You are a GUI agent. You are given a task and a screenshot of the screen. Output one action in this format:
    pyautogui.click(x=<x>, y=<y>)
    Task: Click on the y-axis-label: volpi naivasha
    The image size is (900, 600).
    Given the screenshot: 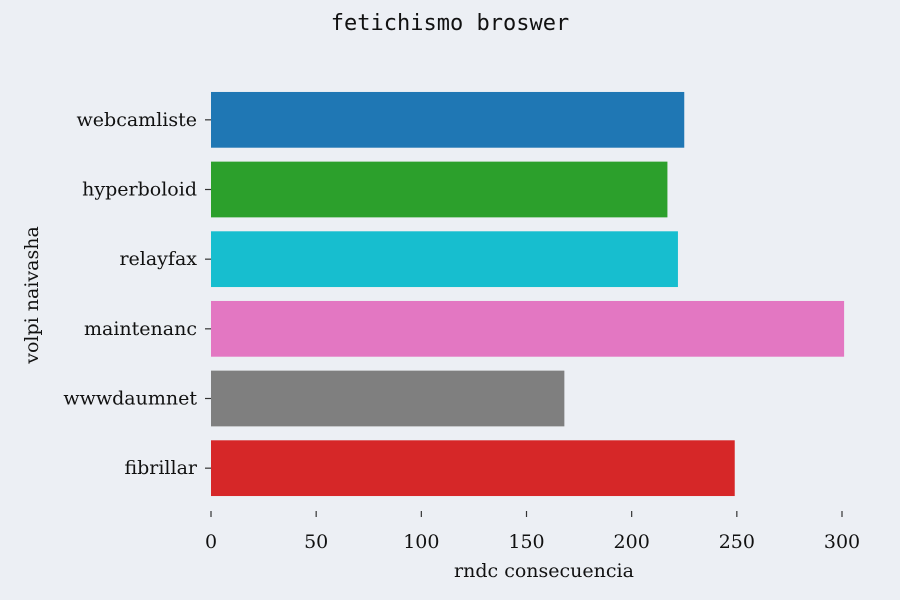 What is the action you would take?
    pyautogui.click(x=32, y=295)
    